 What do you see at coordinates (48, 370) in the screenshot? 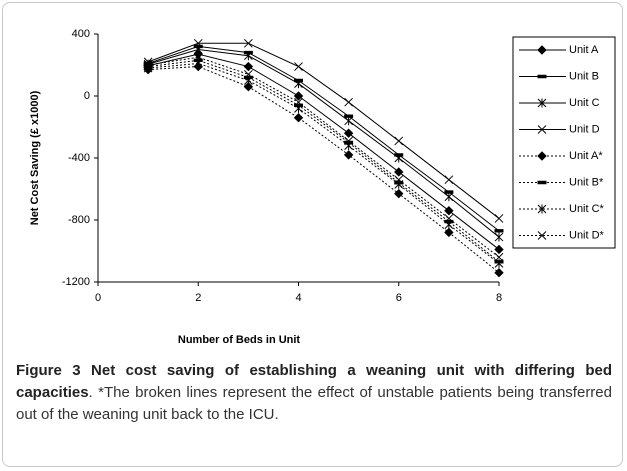
I see `caption-label: Figure 3` at bounding box center [48, 370].